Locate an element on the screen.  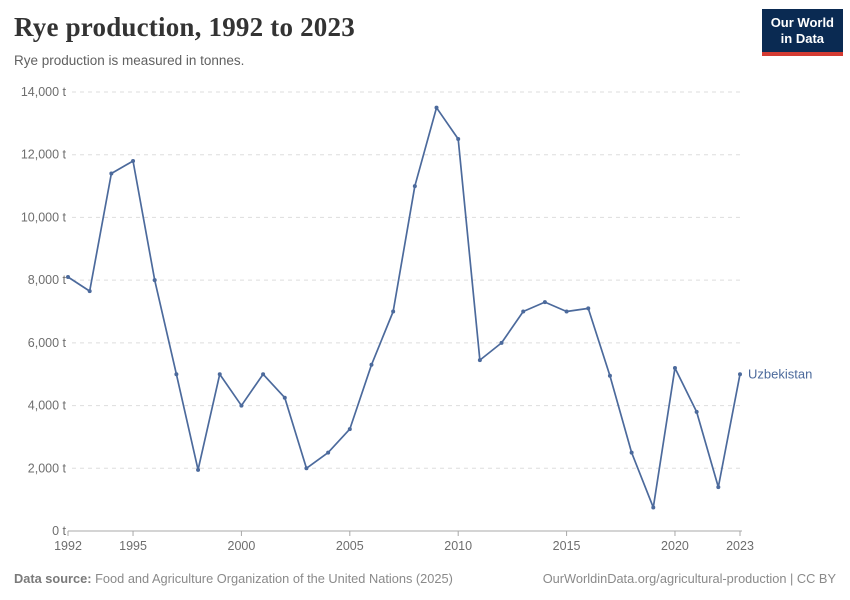
y-tick-label: 8,000 t is located at coordinates (47, 280).